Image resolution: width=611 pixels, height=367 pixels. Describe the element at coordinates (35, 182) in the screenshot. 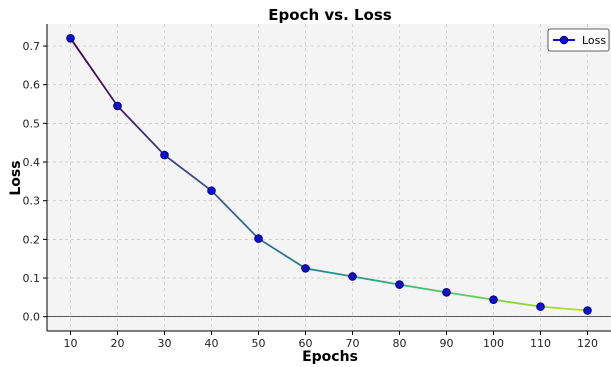

I see `y-tick-labels: 0.0 0.1 0.2 0.3 0.4 0.5 0.6 0.7` at that location.